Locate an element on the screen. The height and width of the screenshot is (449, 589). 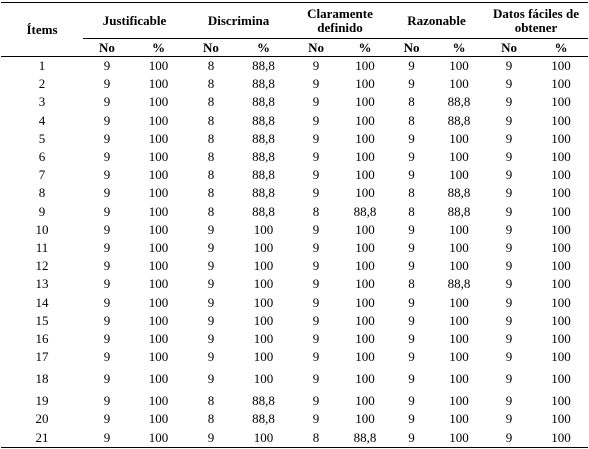
row: 3 9 100 8 88,8 9 100 8 88,8 9 100 is located at coordinates (294, 102).